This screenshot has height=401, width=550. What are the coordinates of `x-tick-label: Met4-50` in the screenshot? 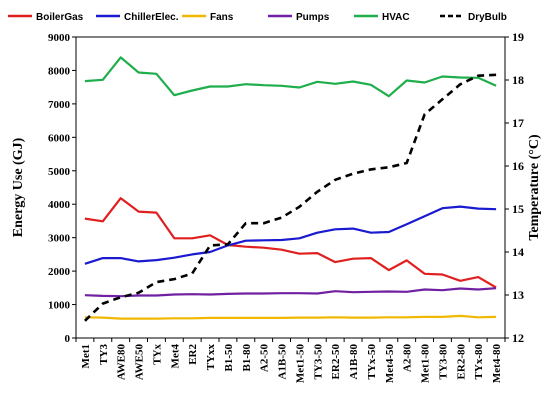 It's located at (390, 364).